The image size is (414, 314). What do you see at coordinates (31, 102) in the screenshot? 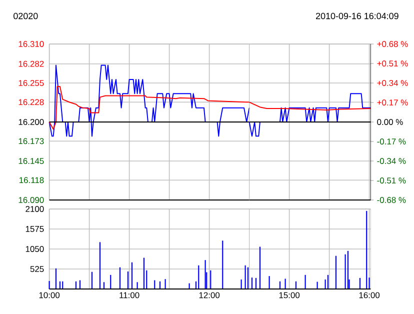
I see `y-tick-label: 16.228` at bounding box center [31, 102].